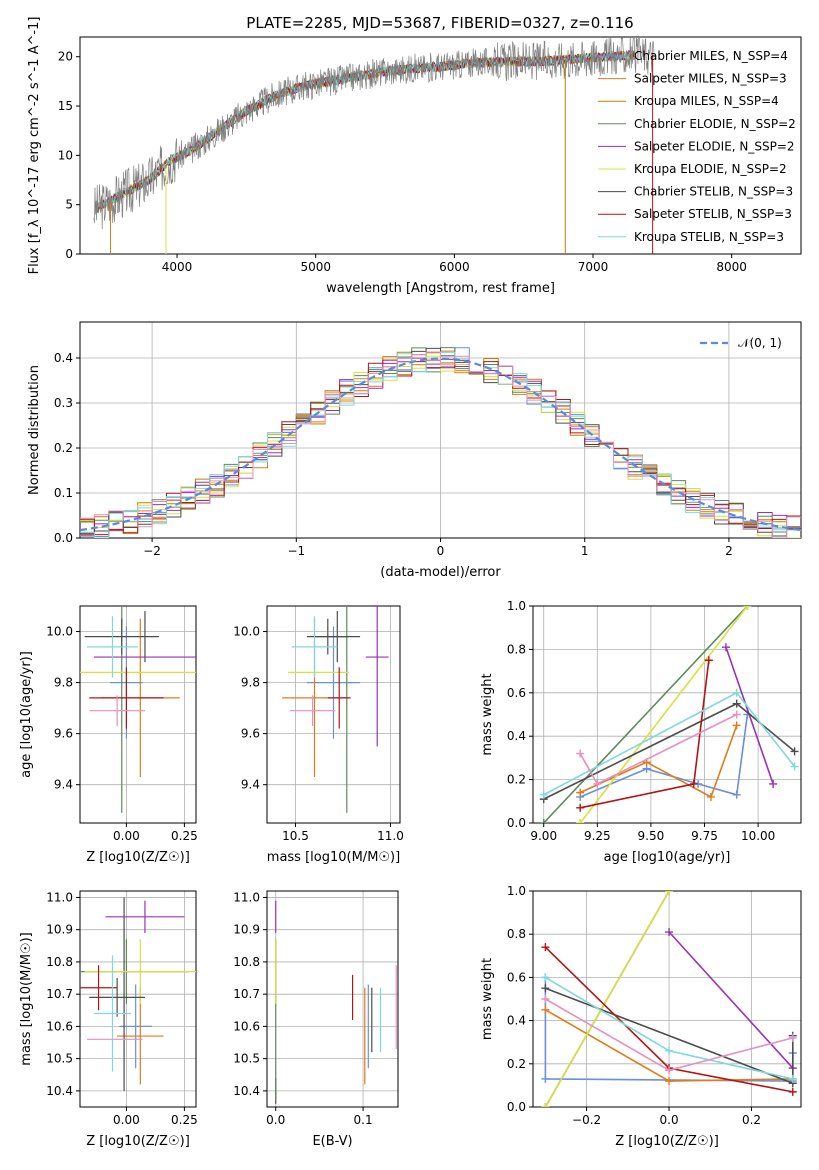 This screenshot has width=819, height=1170. Describe the element at coordinates (59, 897) in the screenshot. I see `y-tick-label: 11.0` at that location.